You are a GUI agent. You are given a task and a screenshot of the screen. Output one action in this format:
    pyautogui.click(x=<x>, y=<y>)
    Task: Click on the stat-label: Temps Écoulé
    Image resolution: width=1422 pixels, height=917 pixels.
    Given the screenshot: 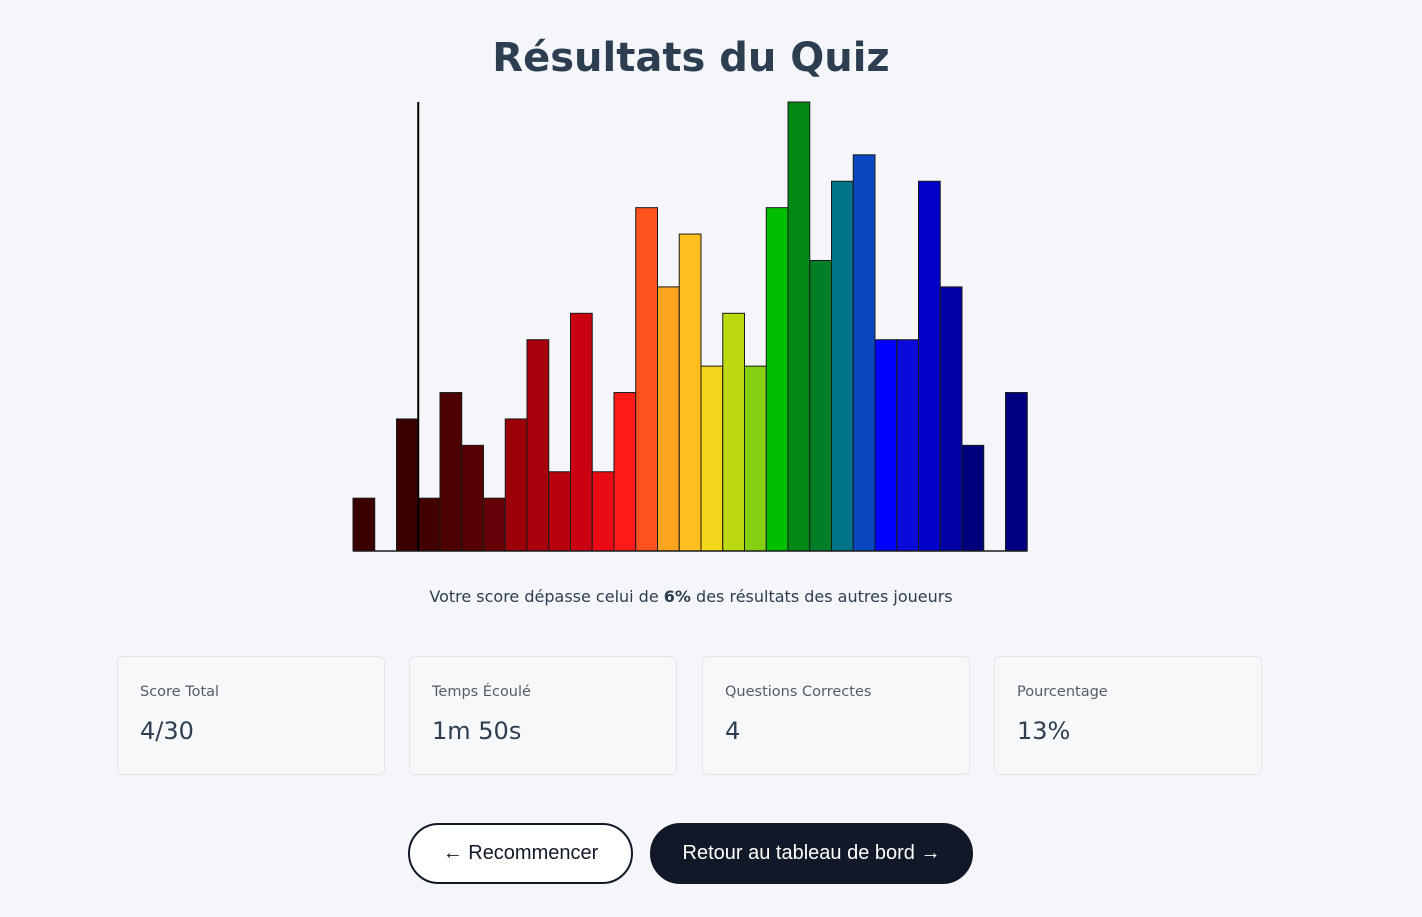 What is the action you would take?
    pyautogui.click(x=481, y=692)
    